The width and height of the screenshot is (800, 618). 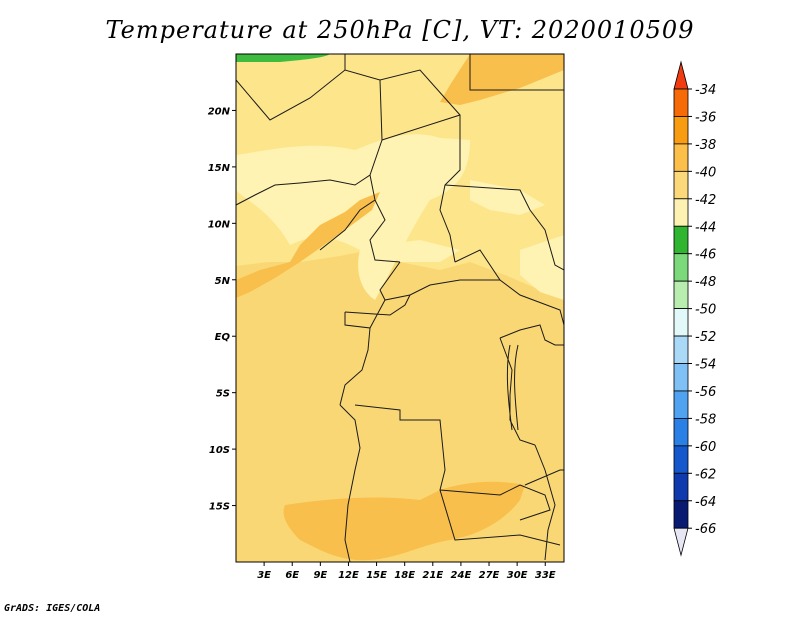 What do you see at coordinates (292, 575) in the screenshot?
I see `lon-tick-label: 6E` at bounding box center [292, 575].